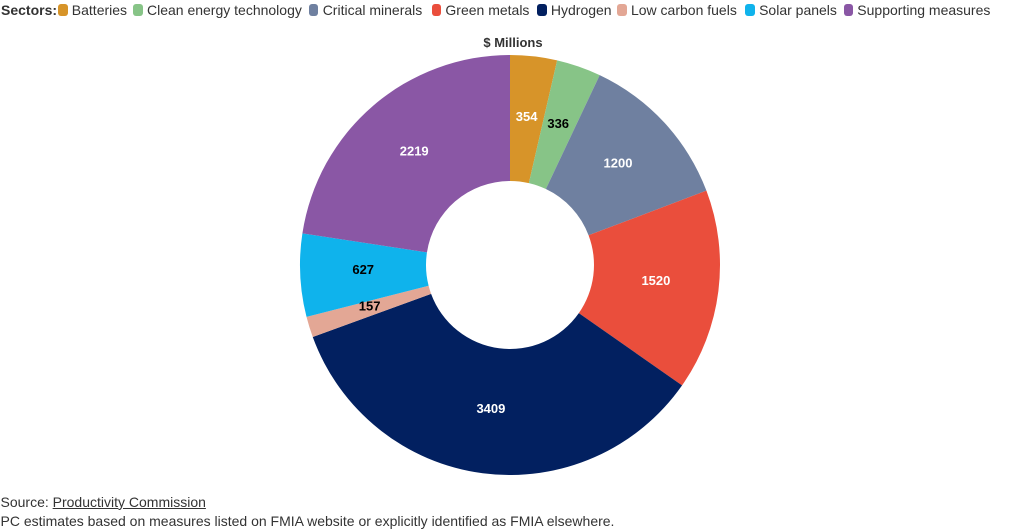 The image size is (1020, 532). What do you see at coordinates (618, 162) in the screenshot?
I see `svg-text: 1200` at bounding box center [618, 162].